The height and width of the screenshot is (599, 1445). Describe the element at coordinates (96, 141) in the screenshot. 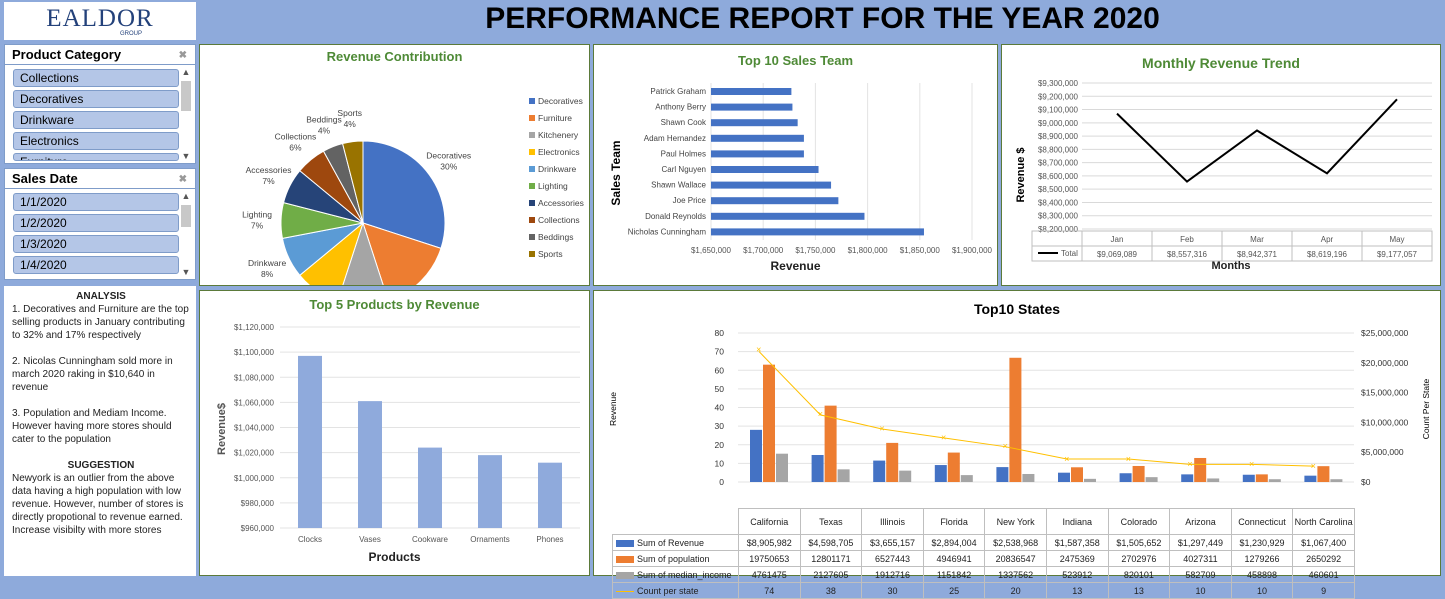

I see `slicer-item: Electronics` at that location.